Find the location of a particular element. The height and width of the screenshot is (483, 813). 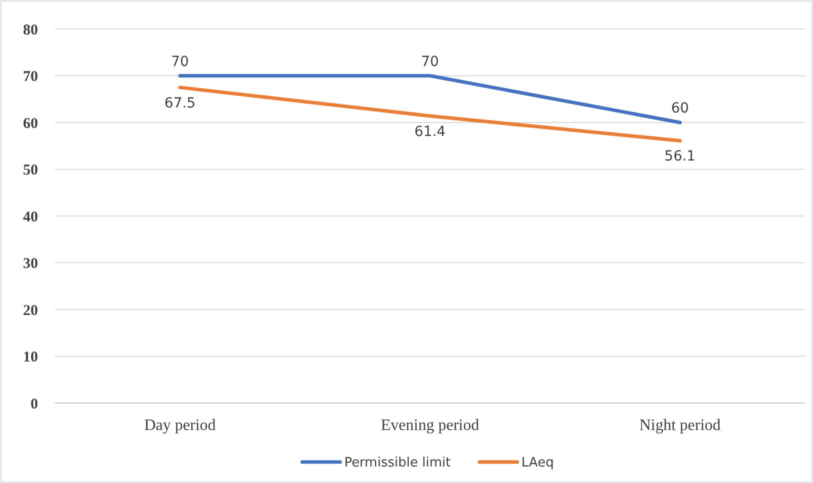

x-tick-label: Night period is located at coordinates (680, 425).